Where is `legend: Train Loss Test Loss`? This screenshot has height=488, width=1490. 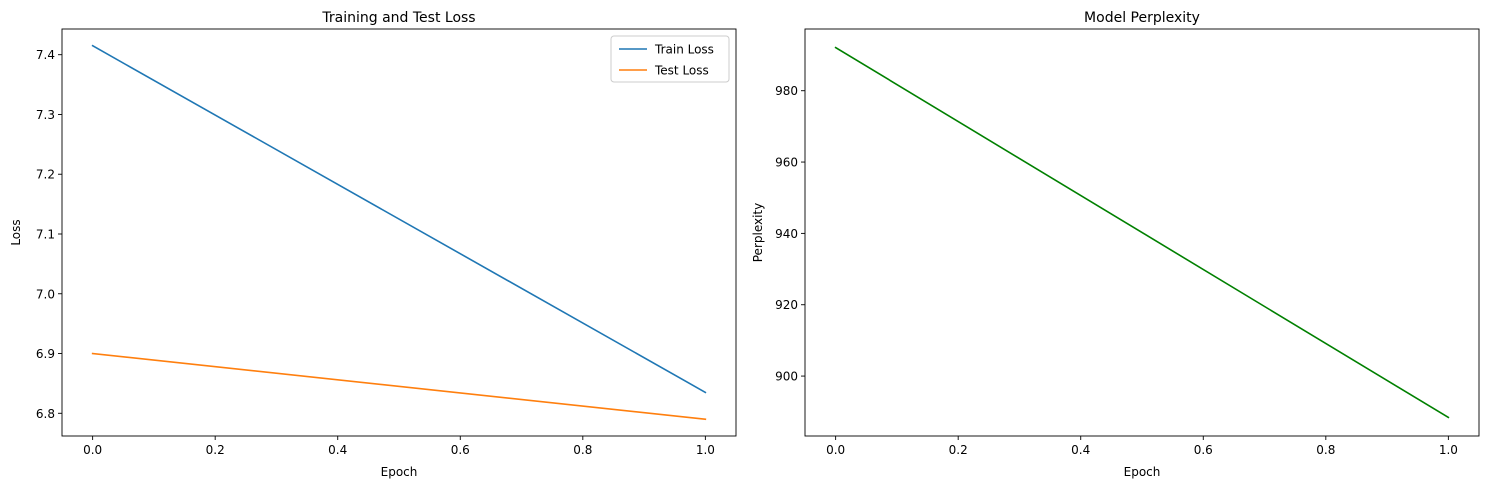 legend: Train Loss Test Loss is located at coordinates (670, 59).